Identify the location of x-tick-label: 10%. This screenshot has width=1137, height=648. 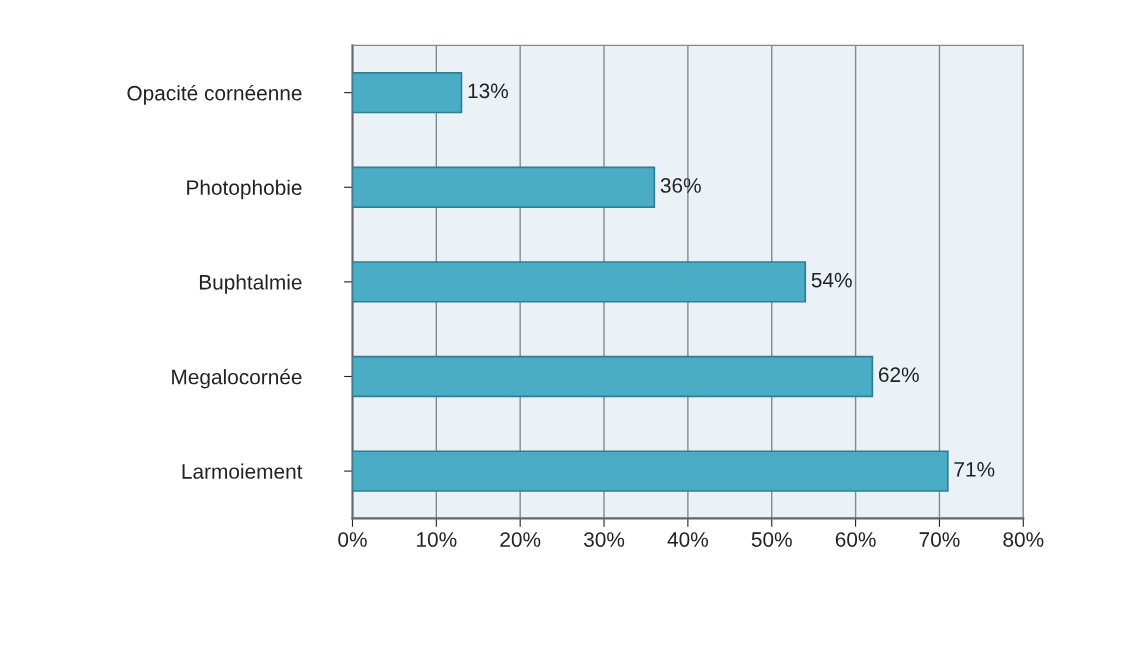
(437, 539).